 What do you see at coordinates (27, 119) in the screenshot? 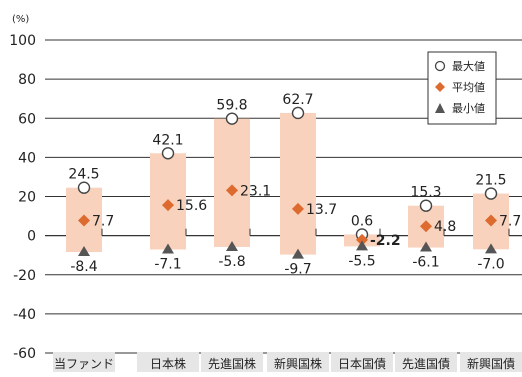
I see `y-tick-label: 60` at bounding box center [27, 119].